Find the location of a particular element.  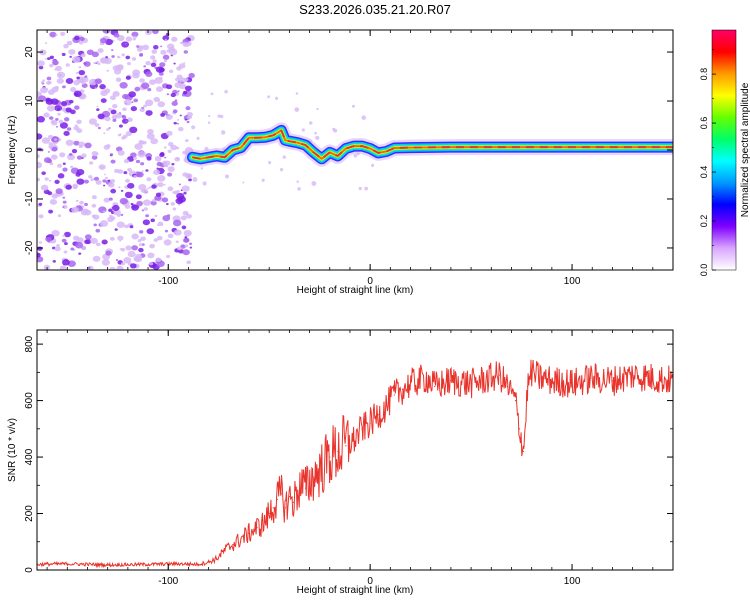

spectrogram-xtick-label: 0 is located at coordinates (370, 281).